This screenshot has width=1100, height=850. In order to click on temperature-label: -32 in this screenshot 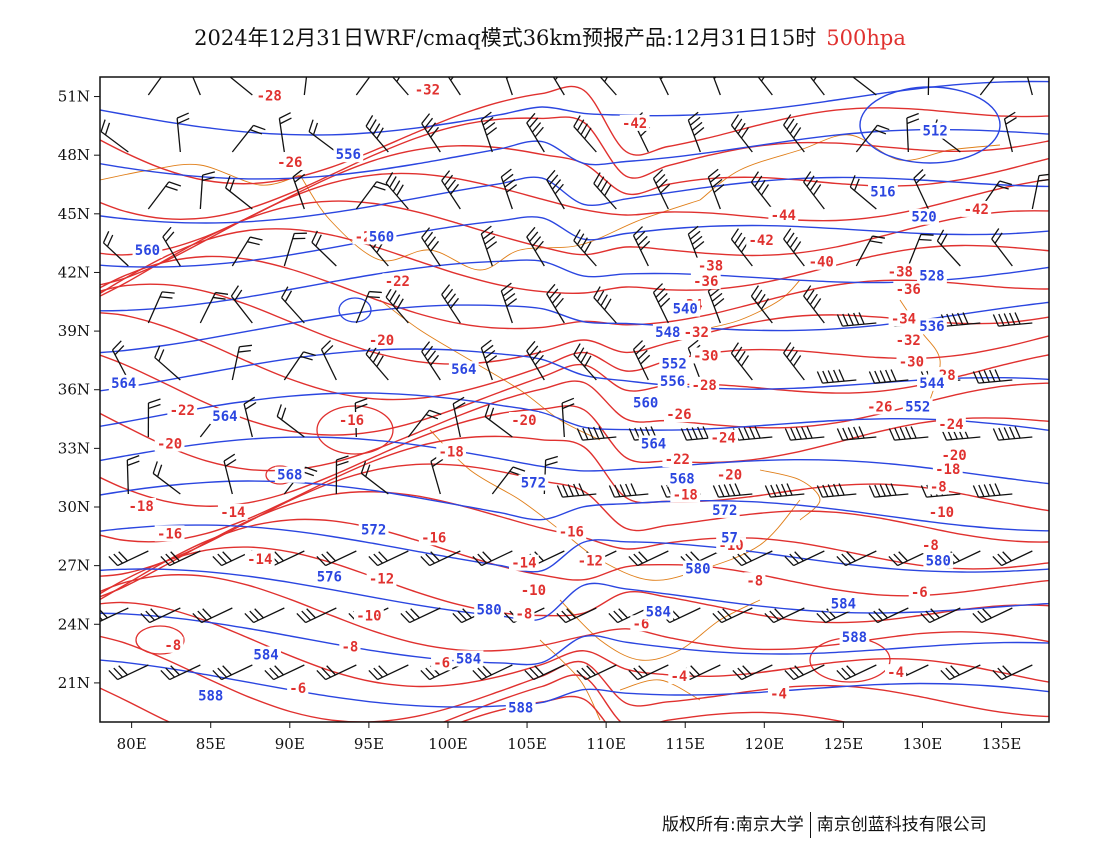, I will do `click(427, 91)`.